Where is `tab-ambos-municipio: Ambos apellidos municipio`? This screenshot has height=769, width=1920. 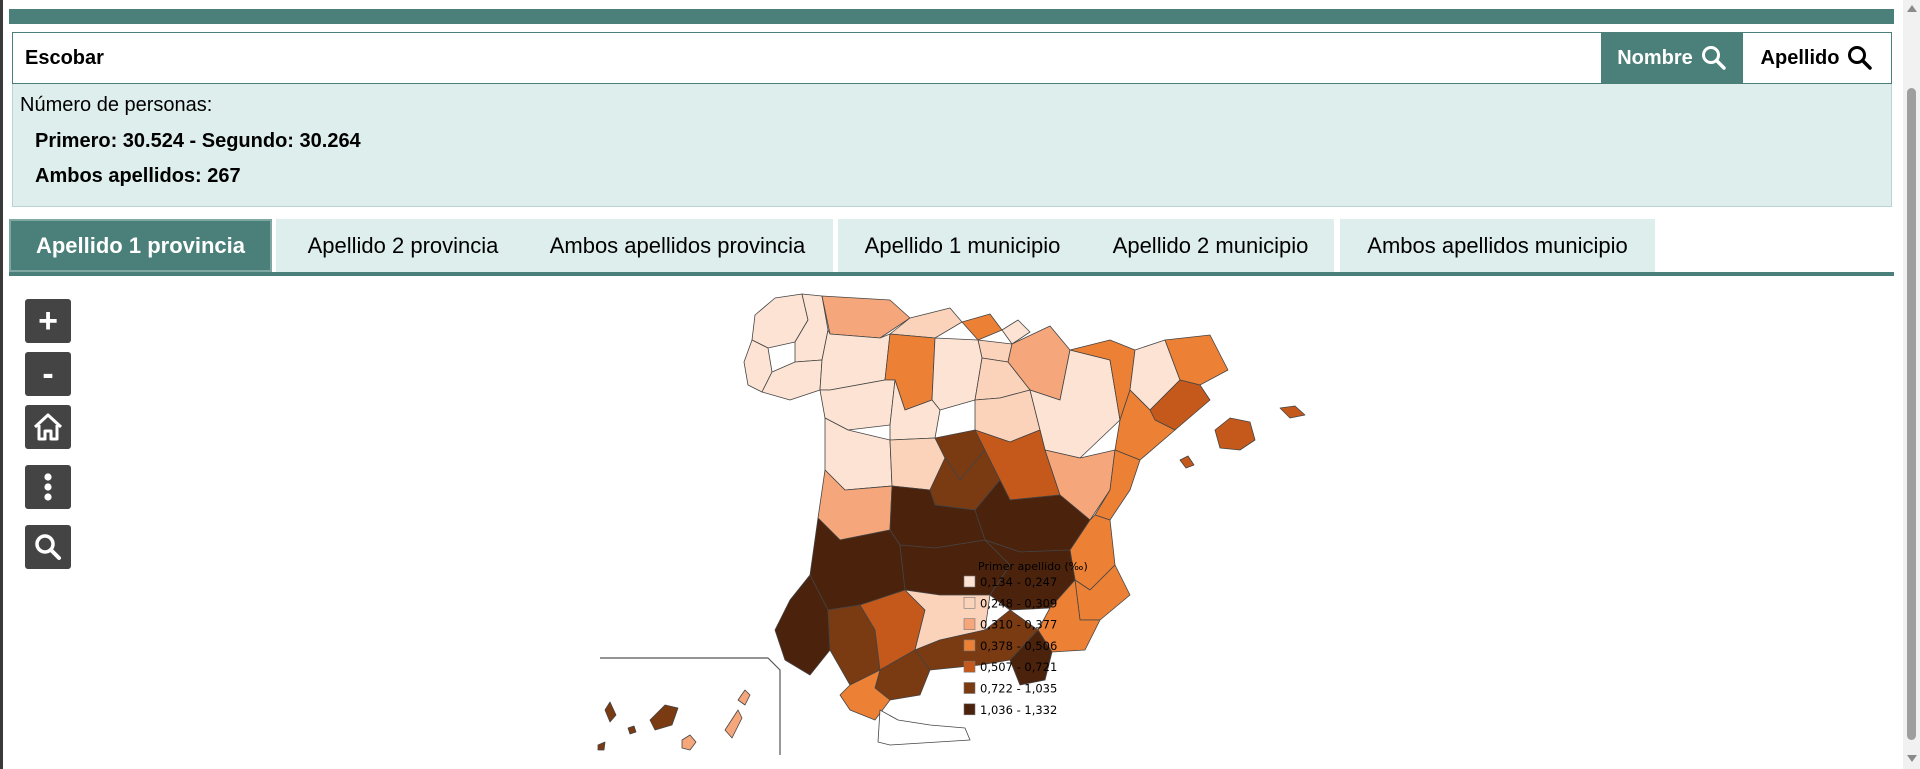
tab-ambos-municipio: Ambos apellidos municipio is located at coordinates (1497, 245).